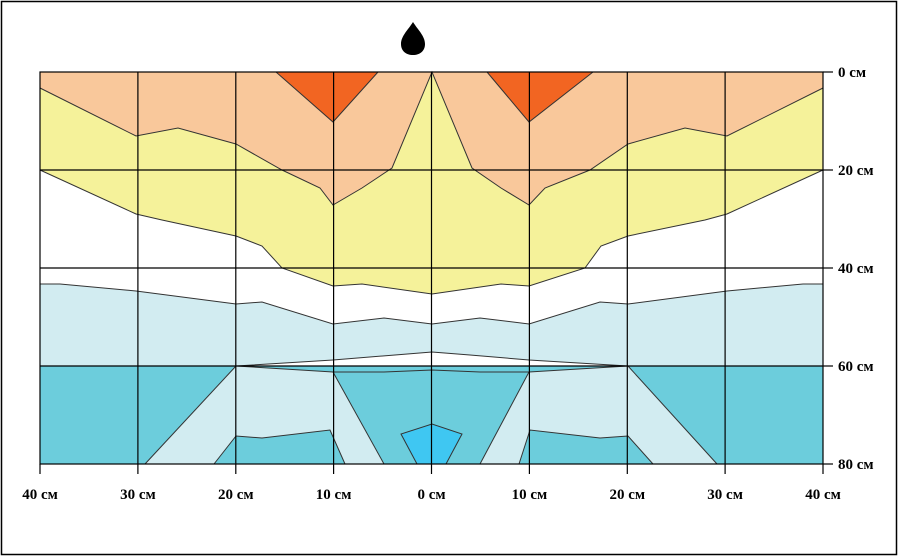  I want to click on distance-label: 0 см, so click(431, 495).